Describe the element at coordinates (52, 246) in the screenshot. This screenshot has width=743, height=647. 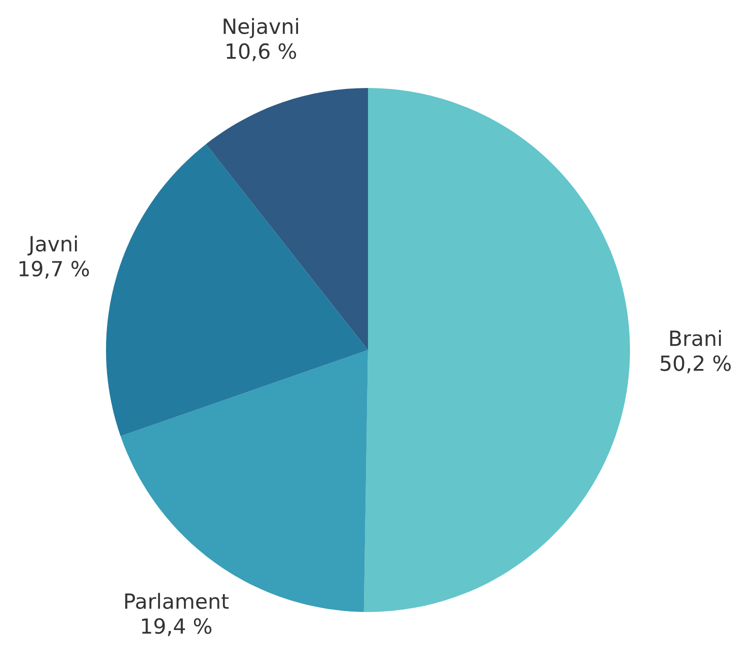
I see `slice-label: Javni` at that location.